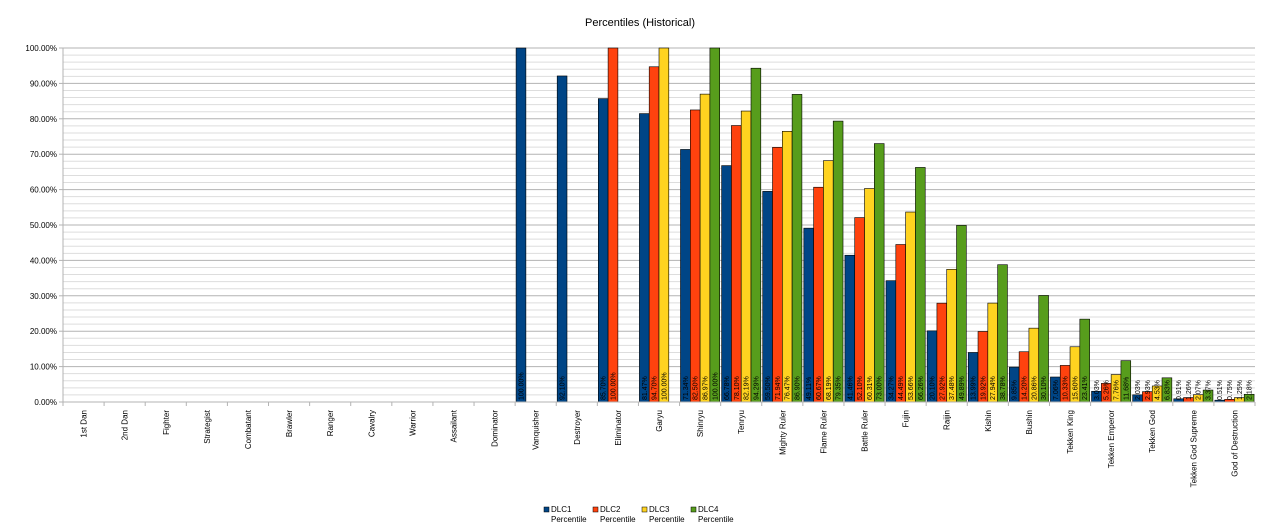 Image resolution: width=1280 pixels, height=527 pixels. What do you see at coordinates (645, 388) in the screenshot?
I see `data-label: 81.47%` at bounding box center [645, 388].